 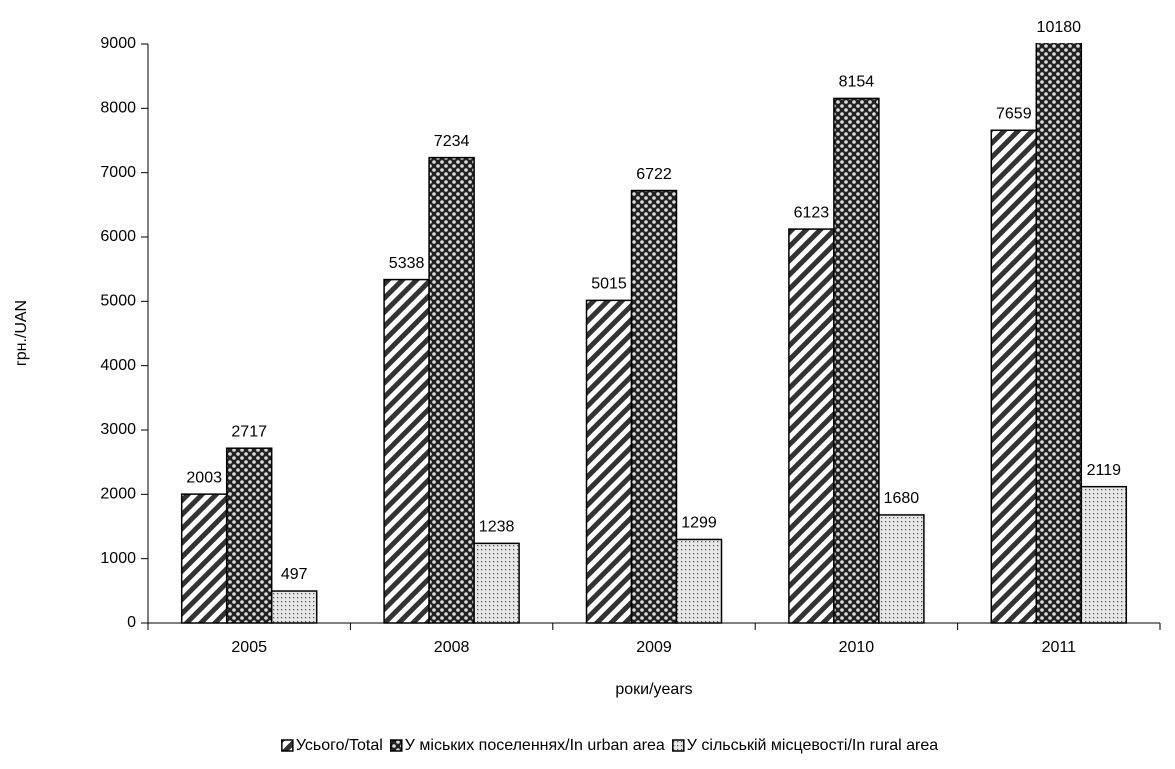 I want to click on x-tick-label: 2005, so click(x=249, y=647).